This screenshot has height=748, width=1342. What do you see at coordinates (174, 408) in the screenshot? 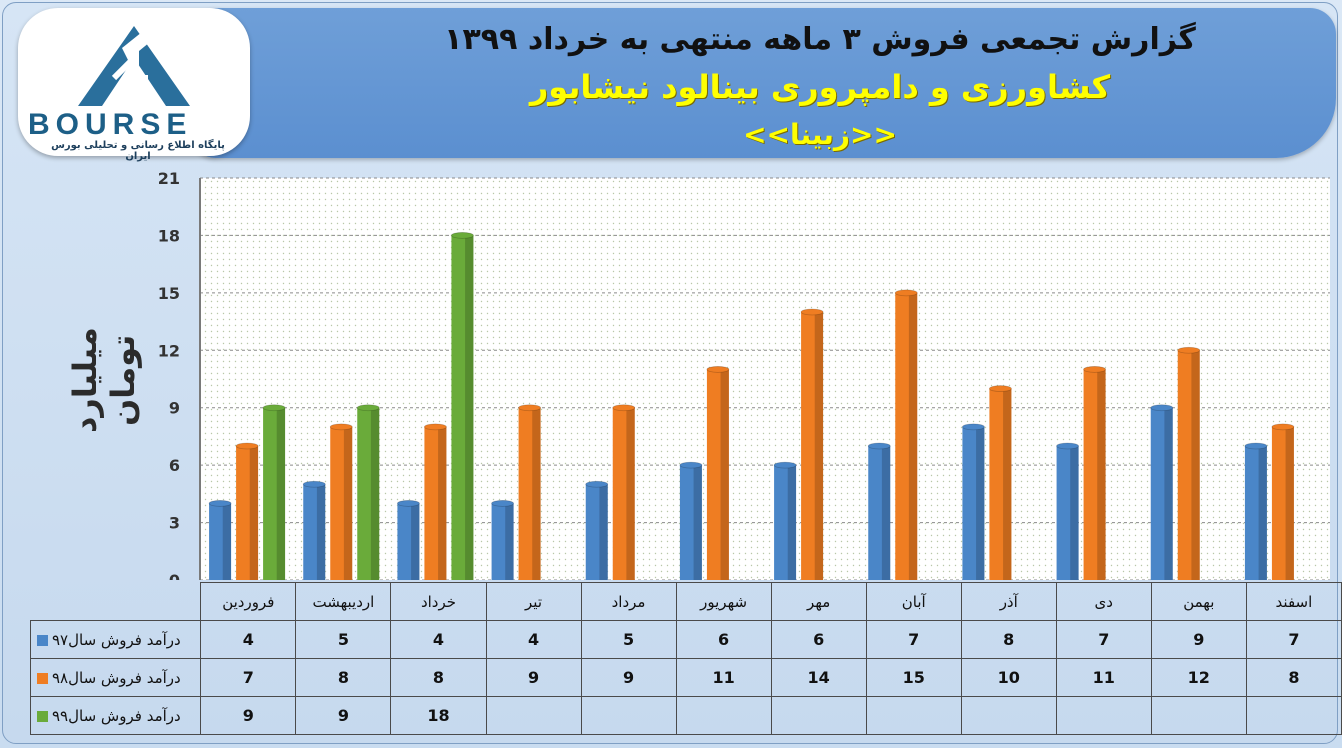
I see `y-tick-label: 9` at bounding box center [174, 408].